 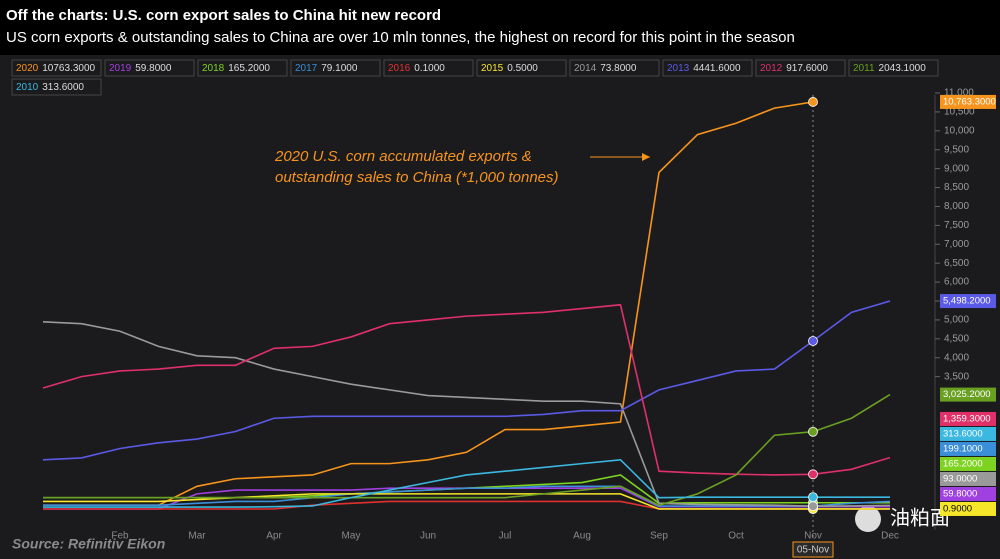 I want to click on y-tick-label: 4,500, so click(x=956, y=338).